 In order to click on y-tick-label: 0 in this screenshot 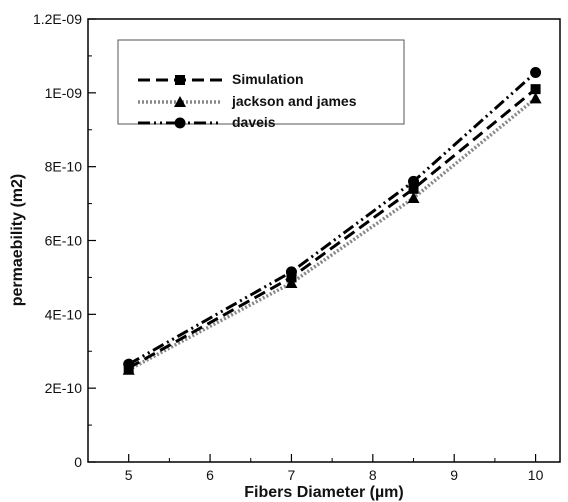, I will do `click(78, 462)`.